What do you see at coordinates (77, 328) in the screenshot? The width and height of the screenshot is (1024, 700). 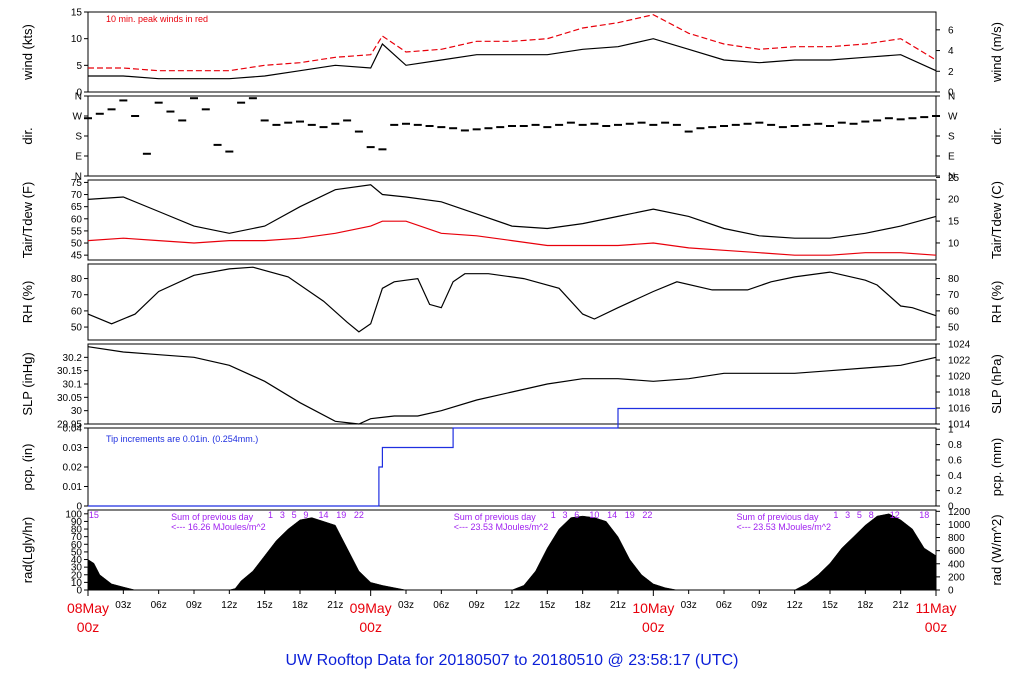 I see `rh-ytick-label: 50` at bounding box center [77, 328].